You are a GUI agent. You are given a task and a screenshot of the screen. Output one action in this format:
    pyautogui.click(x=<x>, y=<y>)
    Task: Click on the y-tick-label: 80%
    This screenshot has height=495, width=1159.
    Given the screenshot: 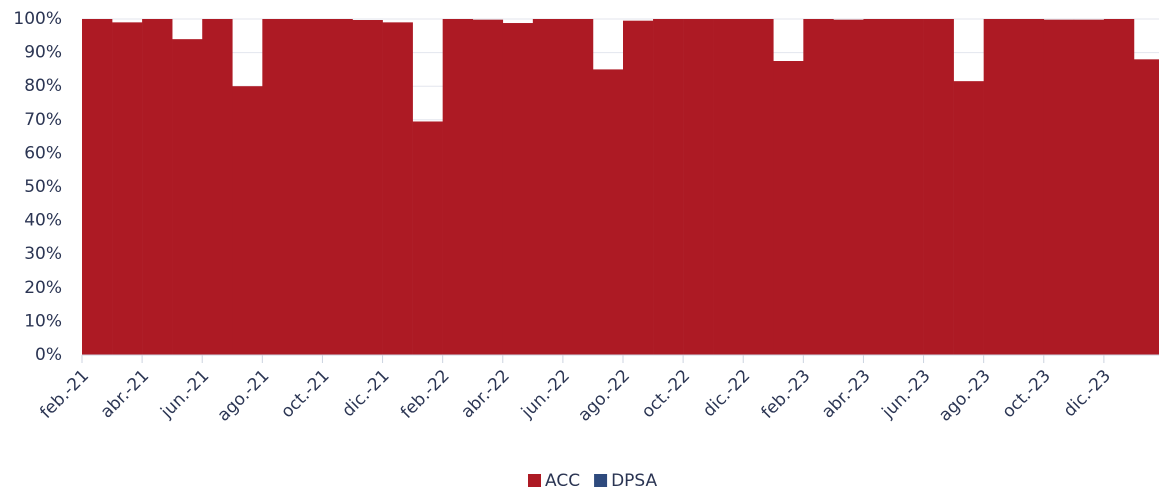 What is the action you would take?
    pyautogui.click(x=43, y=86)
    